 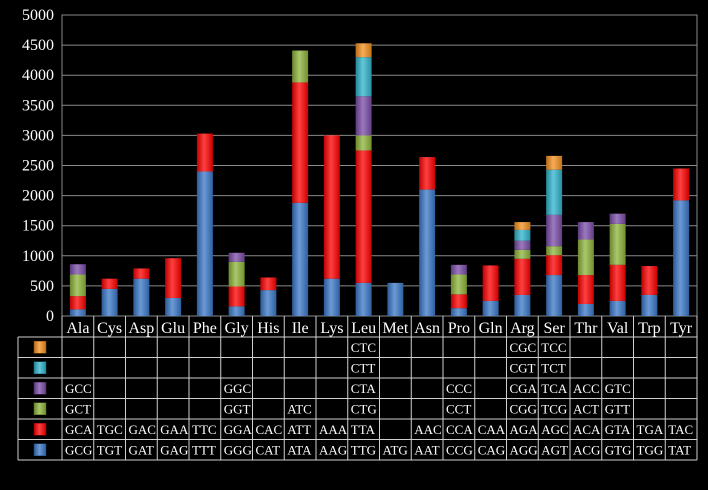 What do you see at coordinates (78, 388) in the screenshot?
I see `codon-cell: GCC` at bounding box center [78, 388].